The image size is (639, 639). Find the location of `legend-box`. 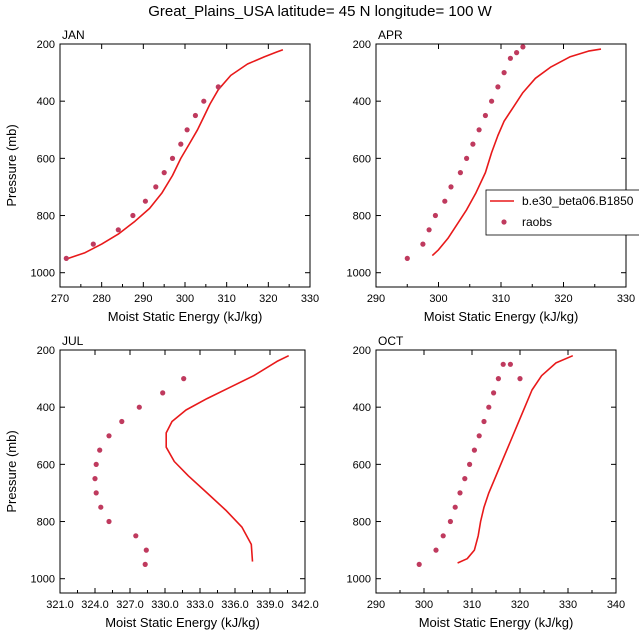

legend-box is located at coordinates (562, 212).